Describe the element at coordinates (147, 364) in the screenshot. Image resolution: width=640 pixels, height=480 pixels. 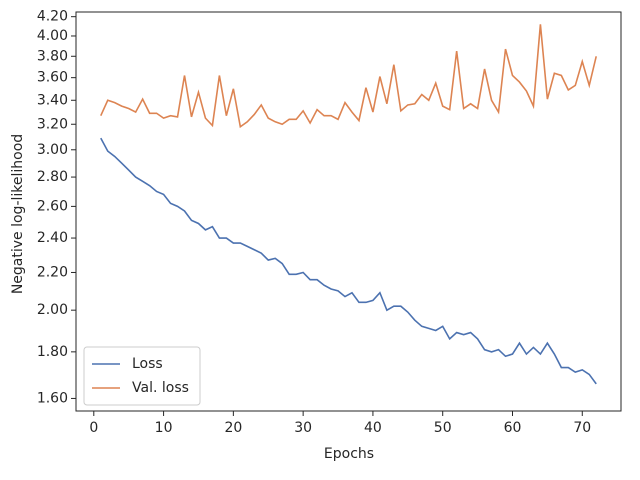
I see `legend-label: Loss` at that location.